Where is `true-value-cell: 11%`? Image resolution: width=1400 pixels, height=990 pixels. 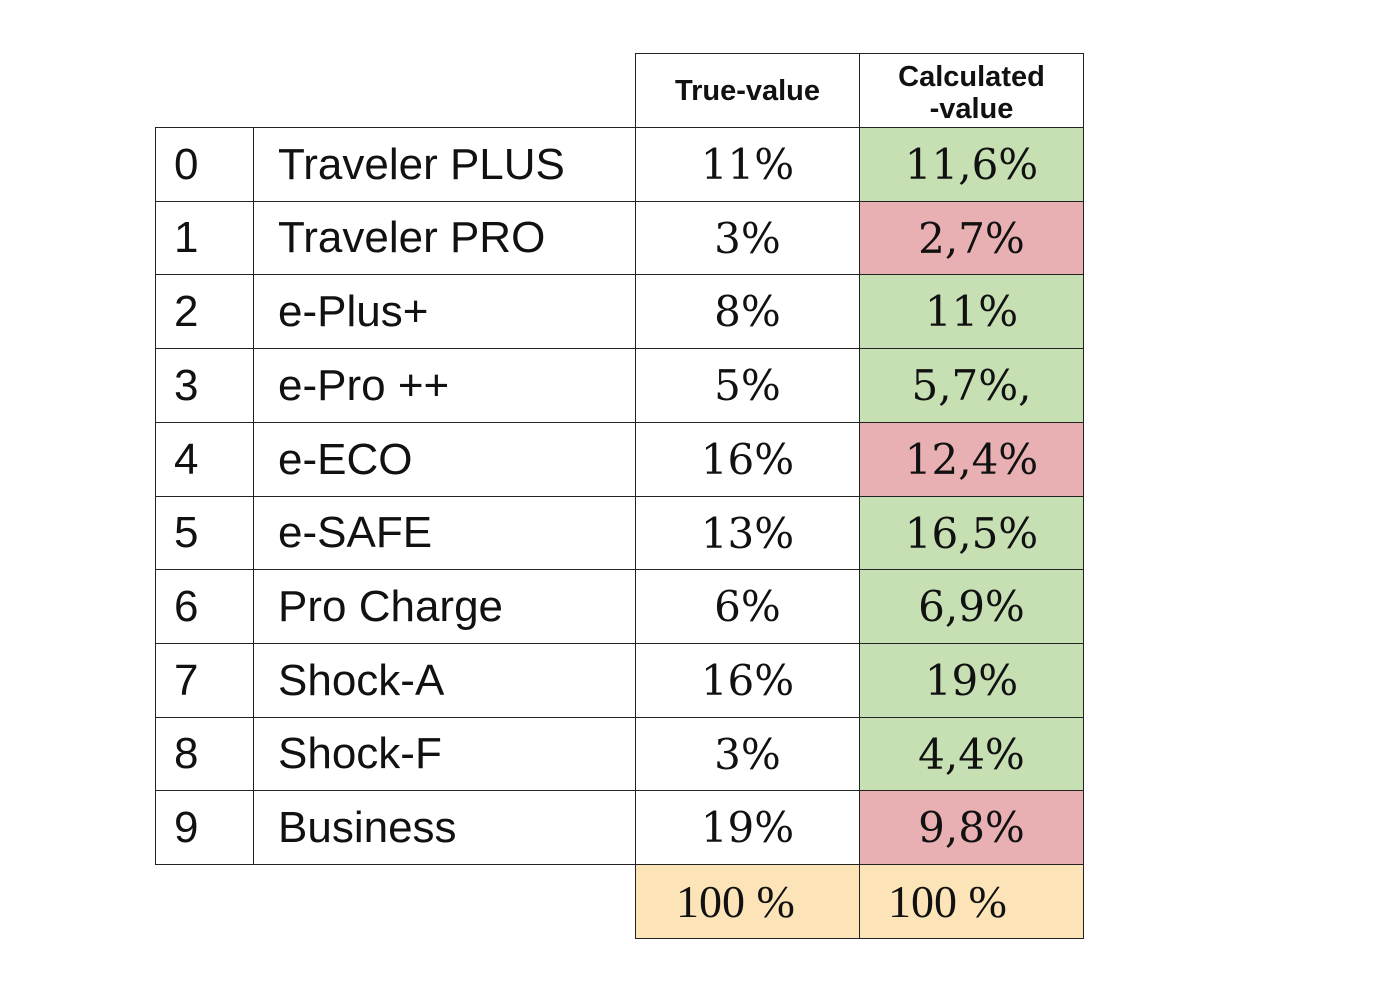 true-value-cell: 11% is located at coordinates (747, 164).